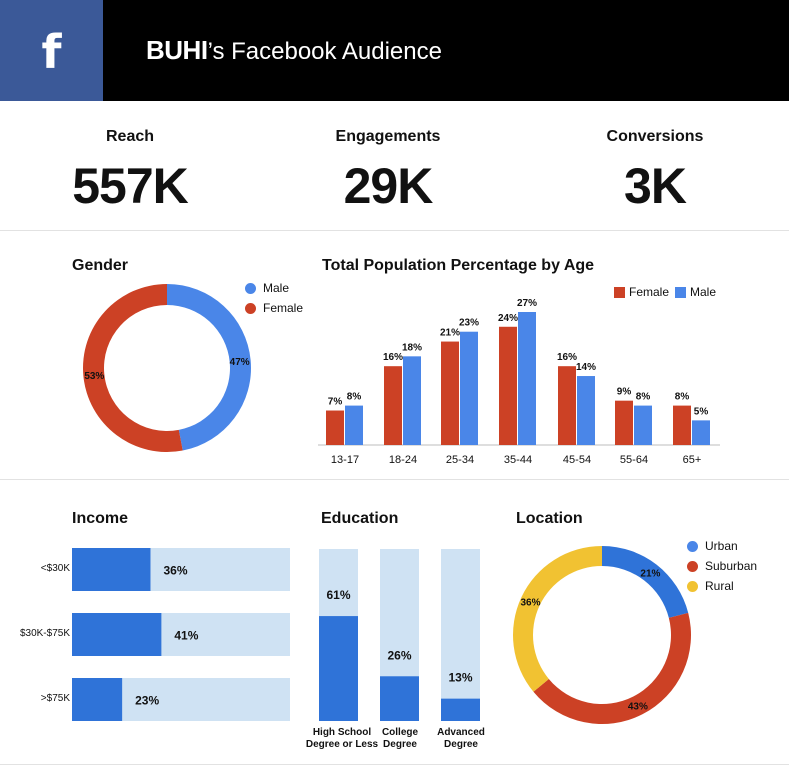 Image resolution: width=789 pixels, height=767 pixels. I want to click on education-category-label: Advanced Degree, so click(461, 739).